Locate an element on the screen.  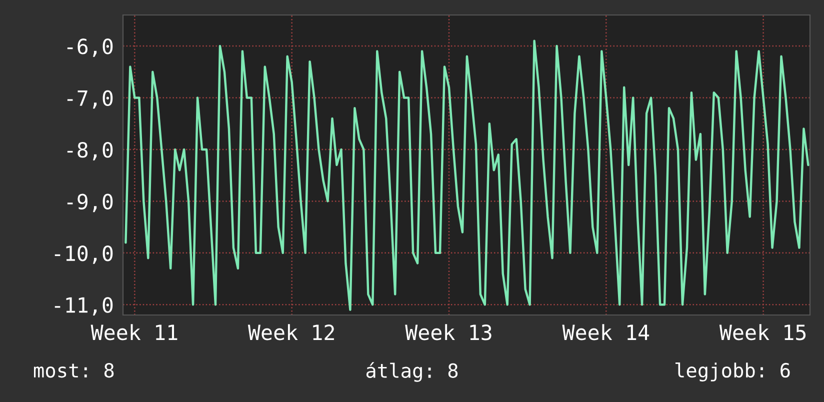
x-tick-label: Week 11 is located at coordinates (134, 332).